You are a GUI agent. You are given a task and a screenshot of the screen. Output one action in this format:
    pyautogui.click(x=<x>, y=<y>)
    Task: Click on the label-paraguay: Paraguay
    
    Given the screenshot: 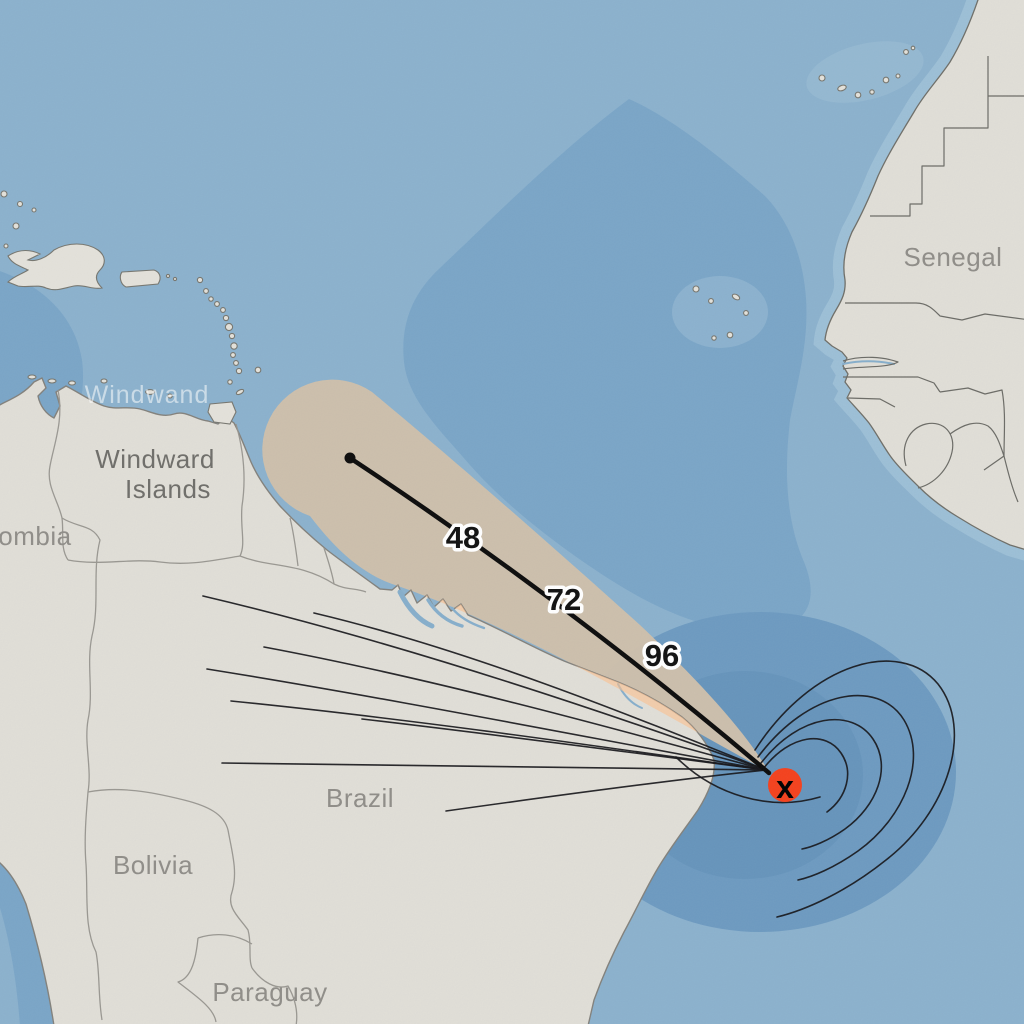 What is the action you would take?
    pyautogui.click(x=269, y=992)
    